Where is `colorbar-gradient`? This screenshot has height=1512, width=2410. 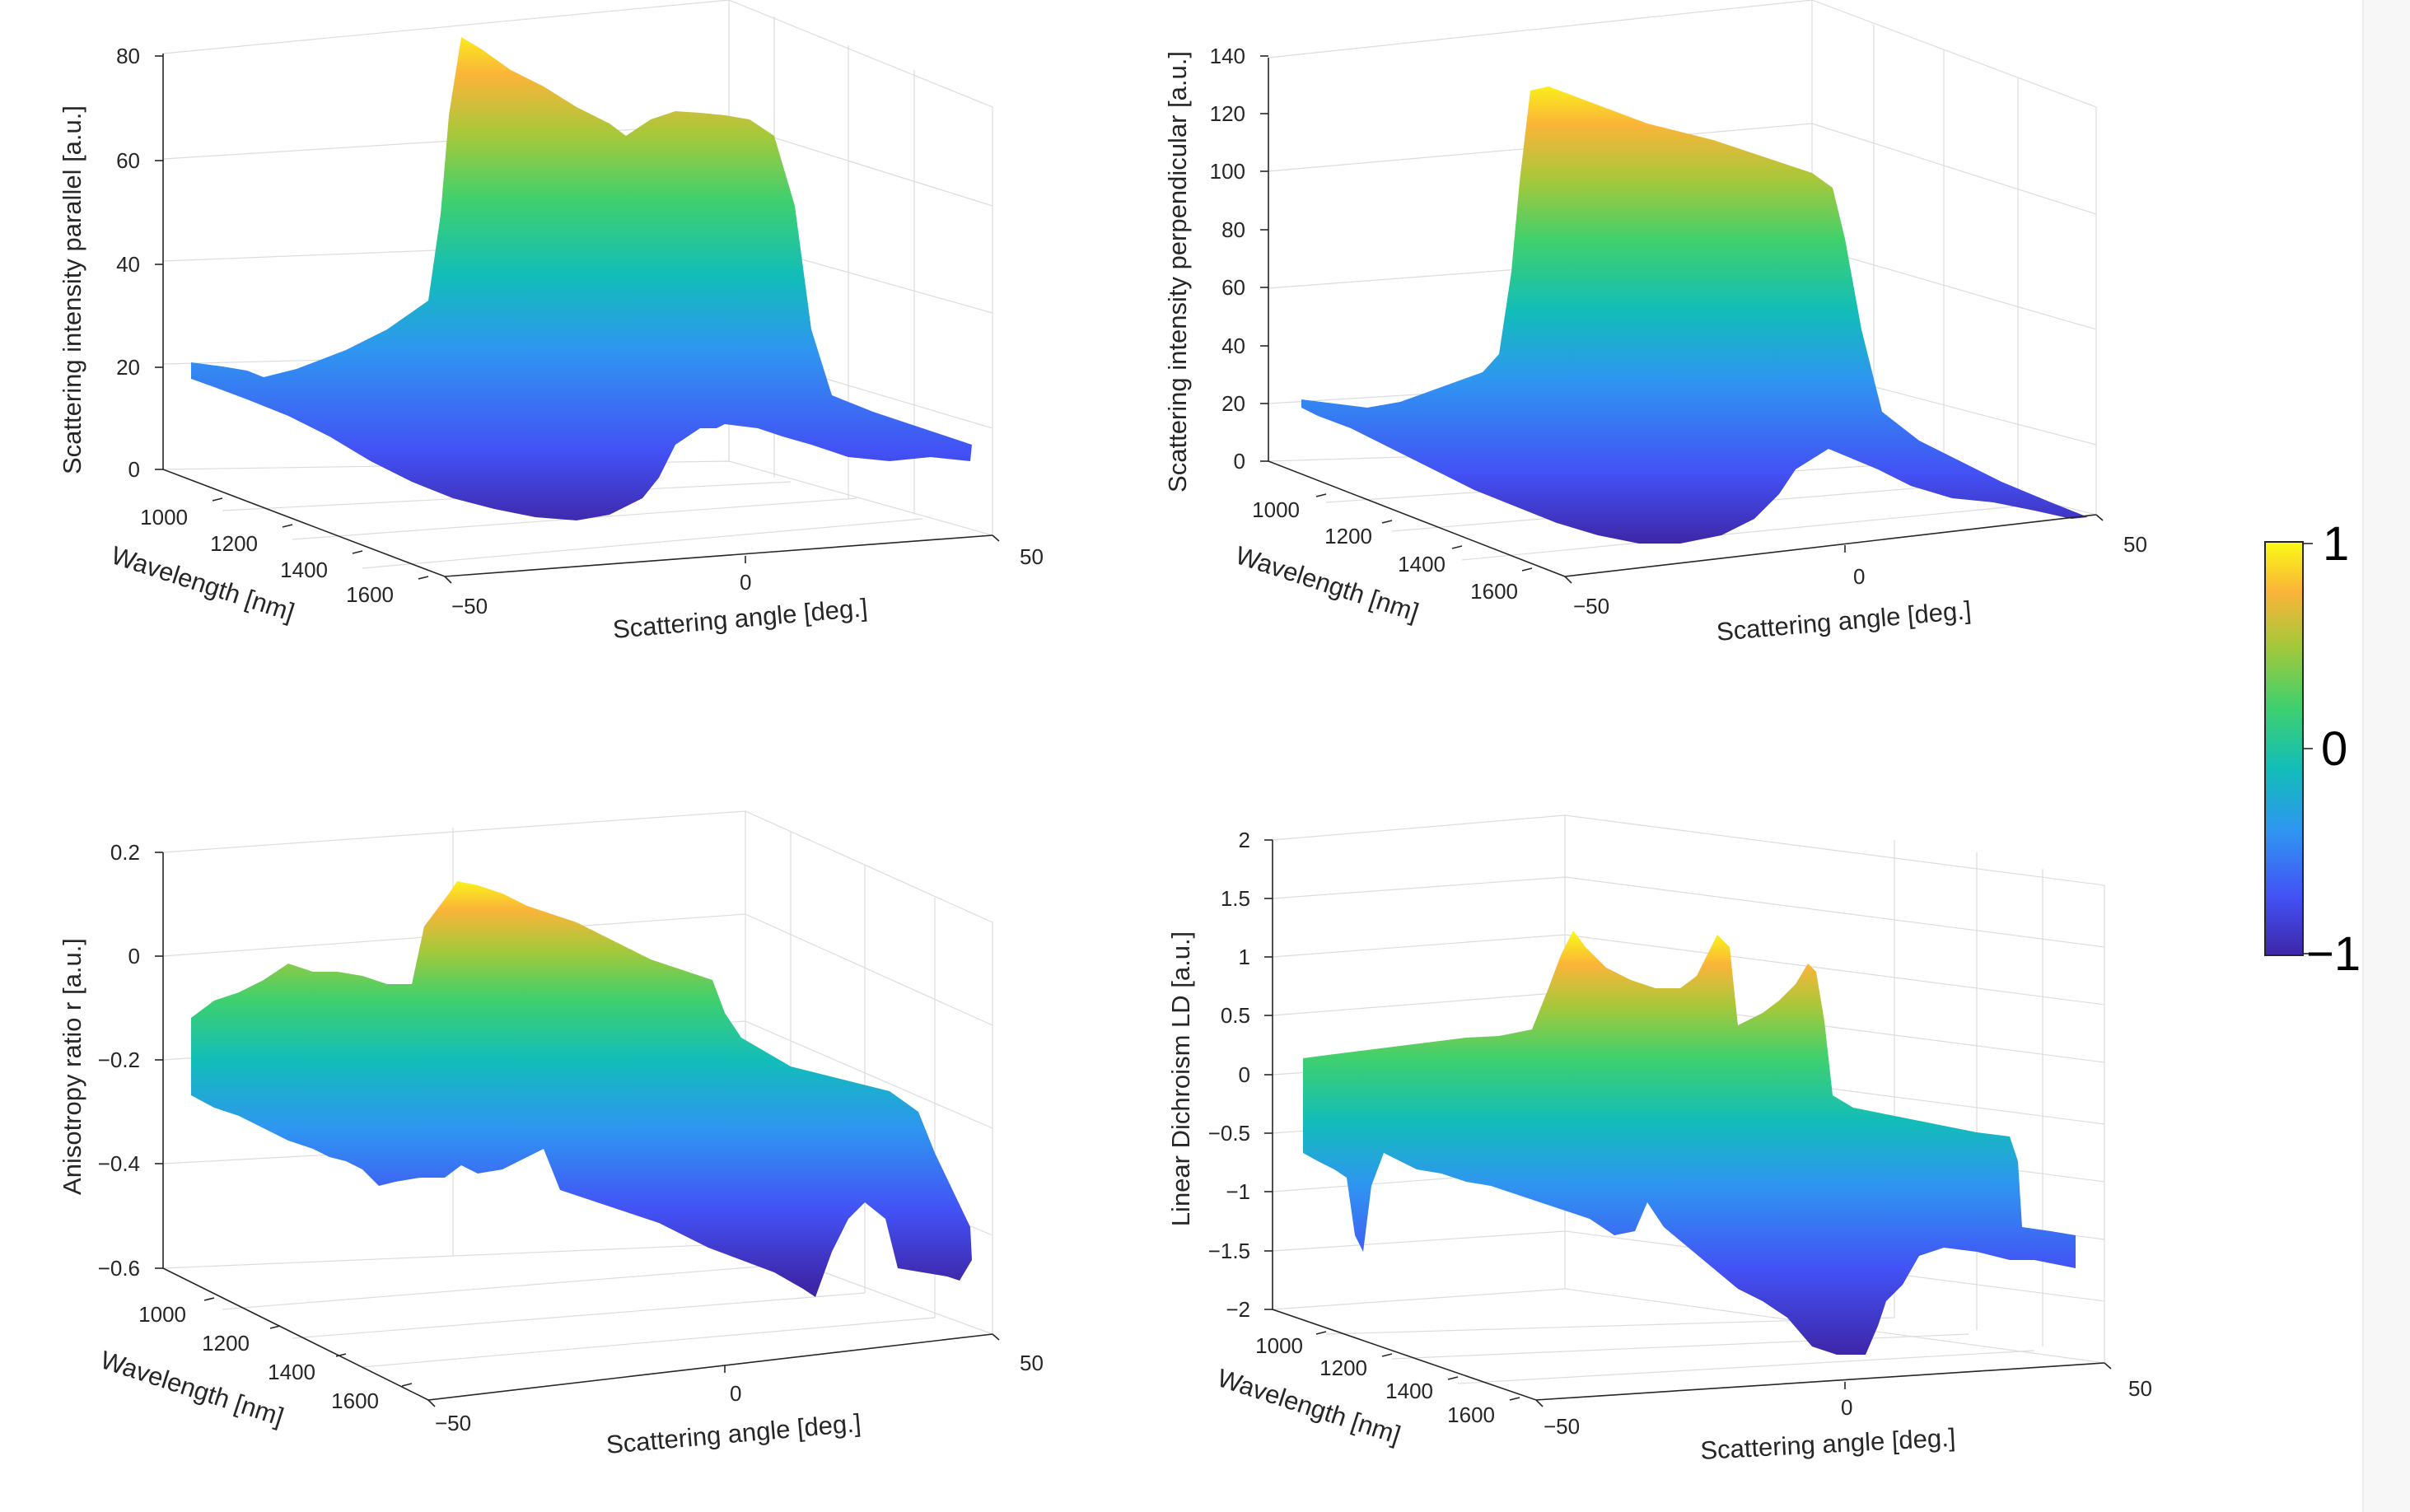 colorbar-gradient is located at coordinates (2284, 748).